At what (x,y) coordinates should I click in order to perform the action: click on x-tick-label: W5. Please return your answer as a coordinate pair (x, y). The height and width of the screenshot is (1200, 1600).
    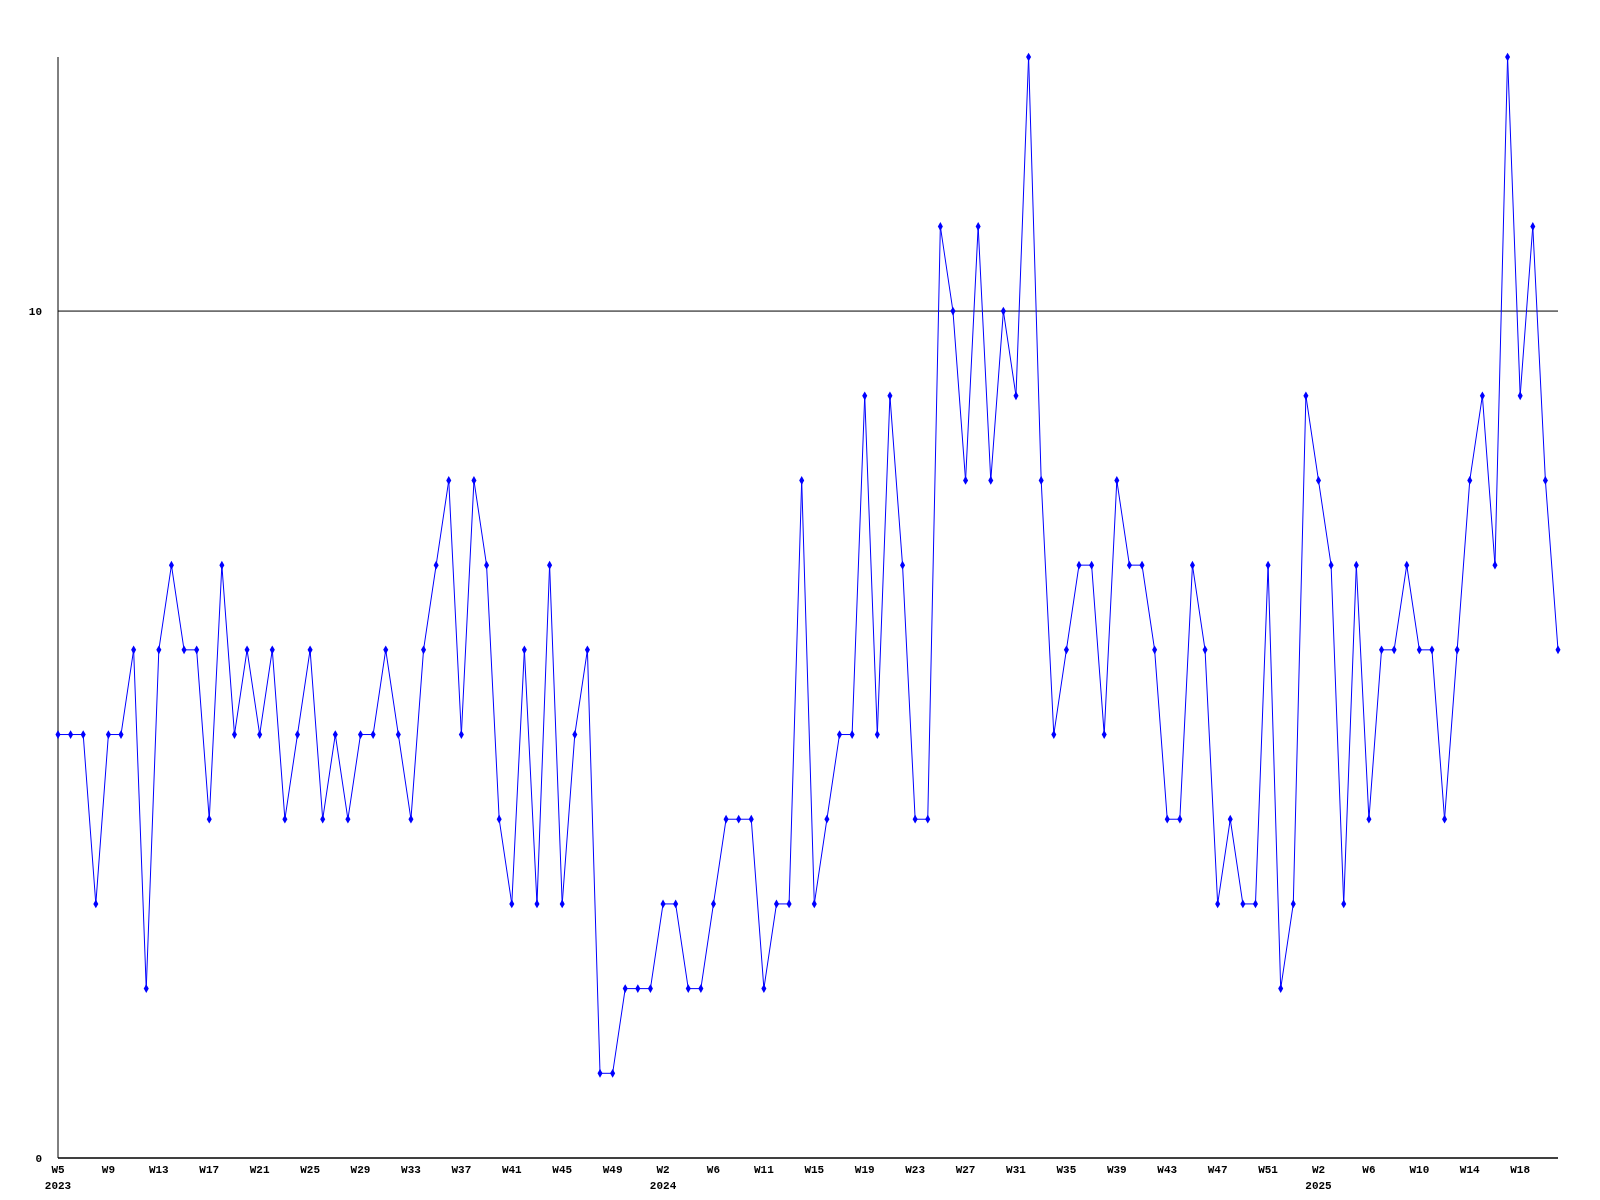
    Looking at the image, I should click on (58, 1170).